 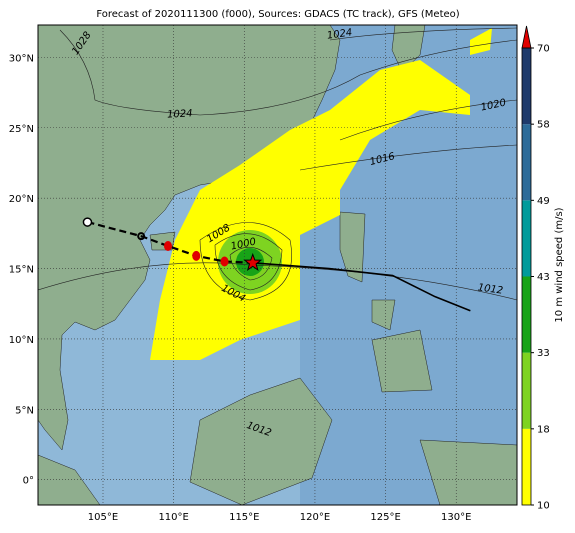 I want to click on isobar-label: 1000, so click(x=243, y=245).